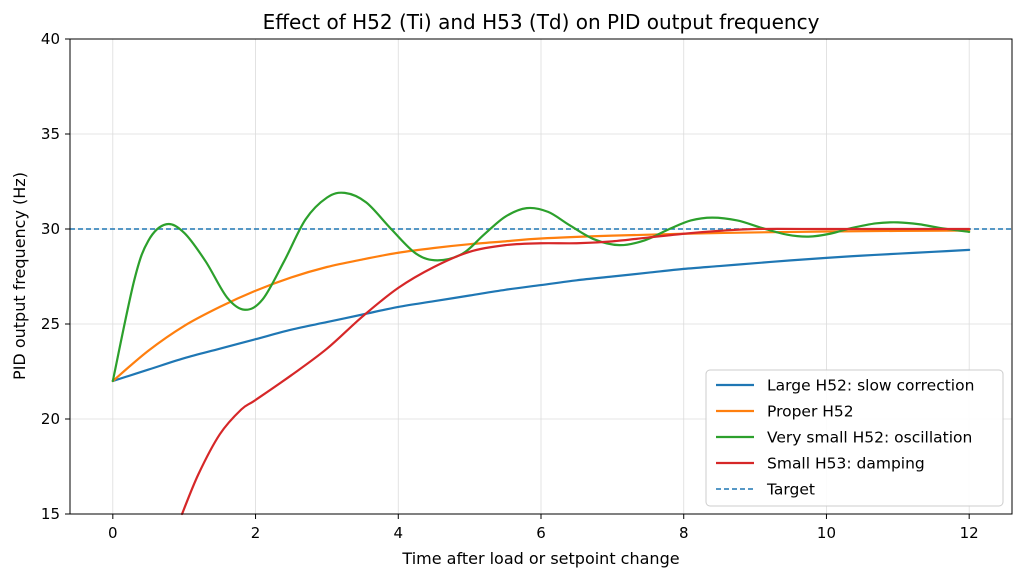 The height and width of the screenshot is (580, 1024). What do you see at coordinates (398, 533) in the screenshot?
I see `x-tick-label: 4` at bounding box center [398, 533].